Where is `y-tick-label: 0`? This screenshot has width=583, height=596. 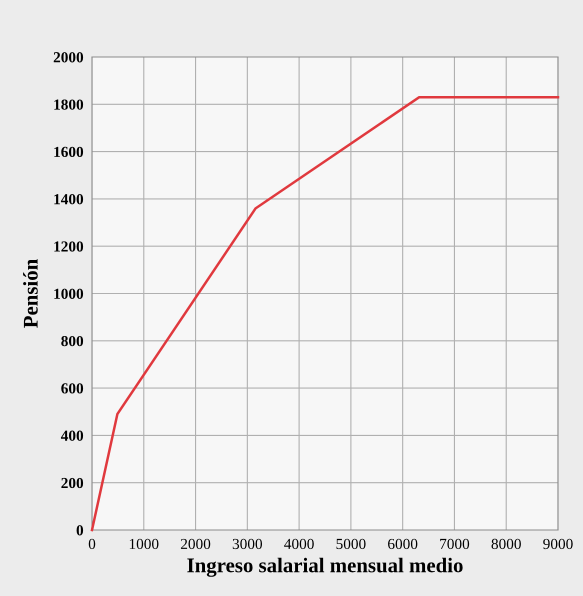
y-tick-label: 0 is located at coordinates (80, 530).